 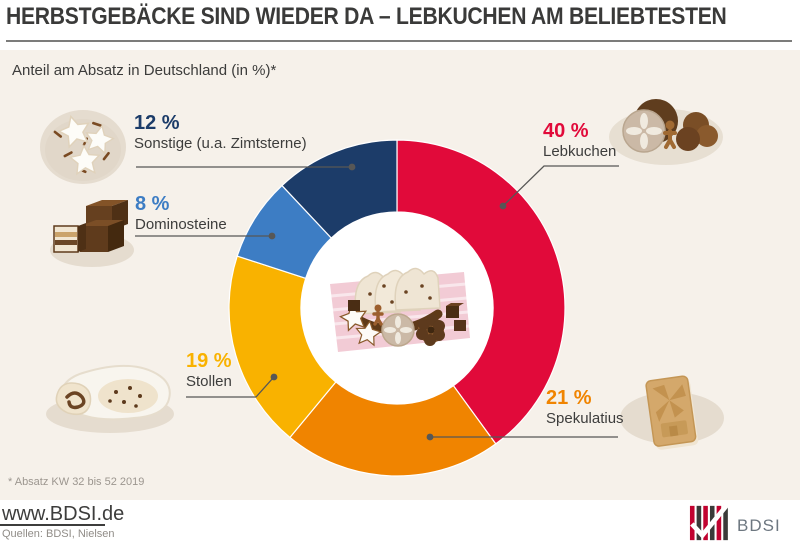 What do you see at coordinates (209, 381) in the screenshot?
I see `stollen-label: Stollen` at bounding box center [209, 381].